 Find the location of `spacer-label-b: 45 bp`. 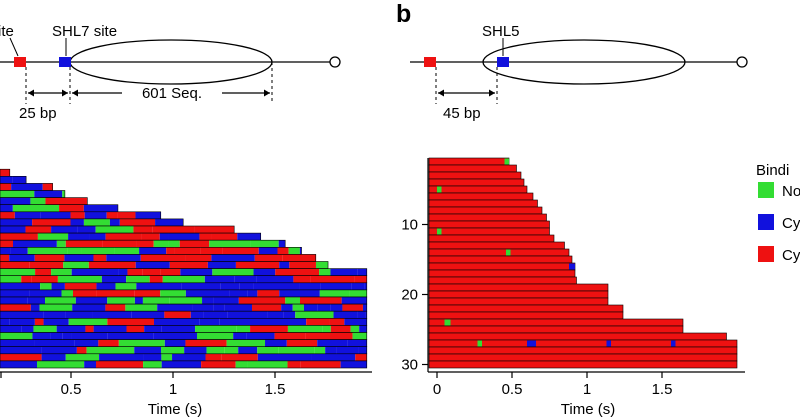

spacer-label-b: 45 bp is located at coordinates (462, 113).